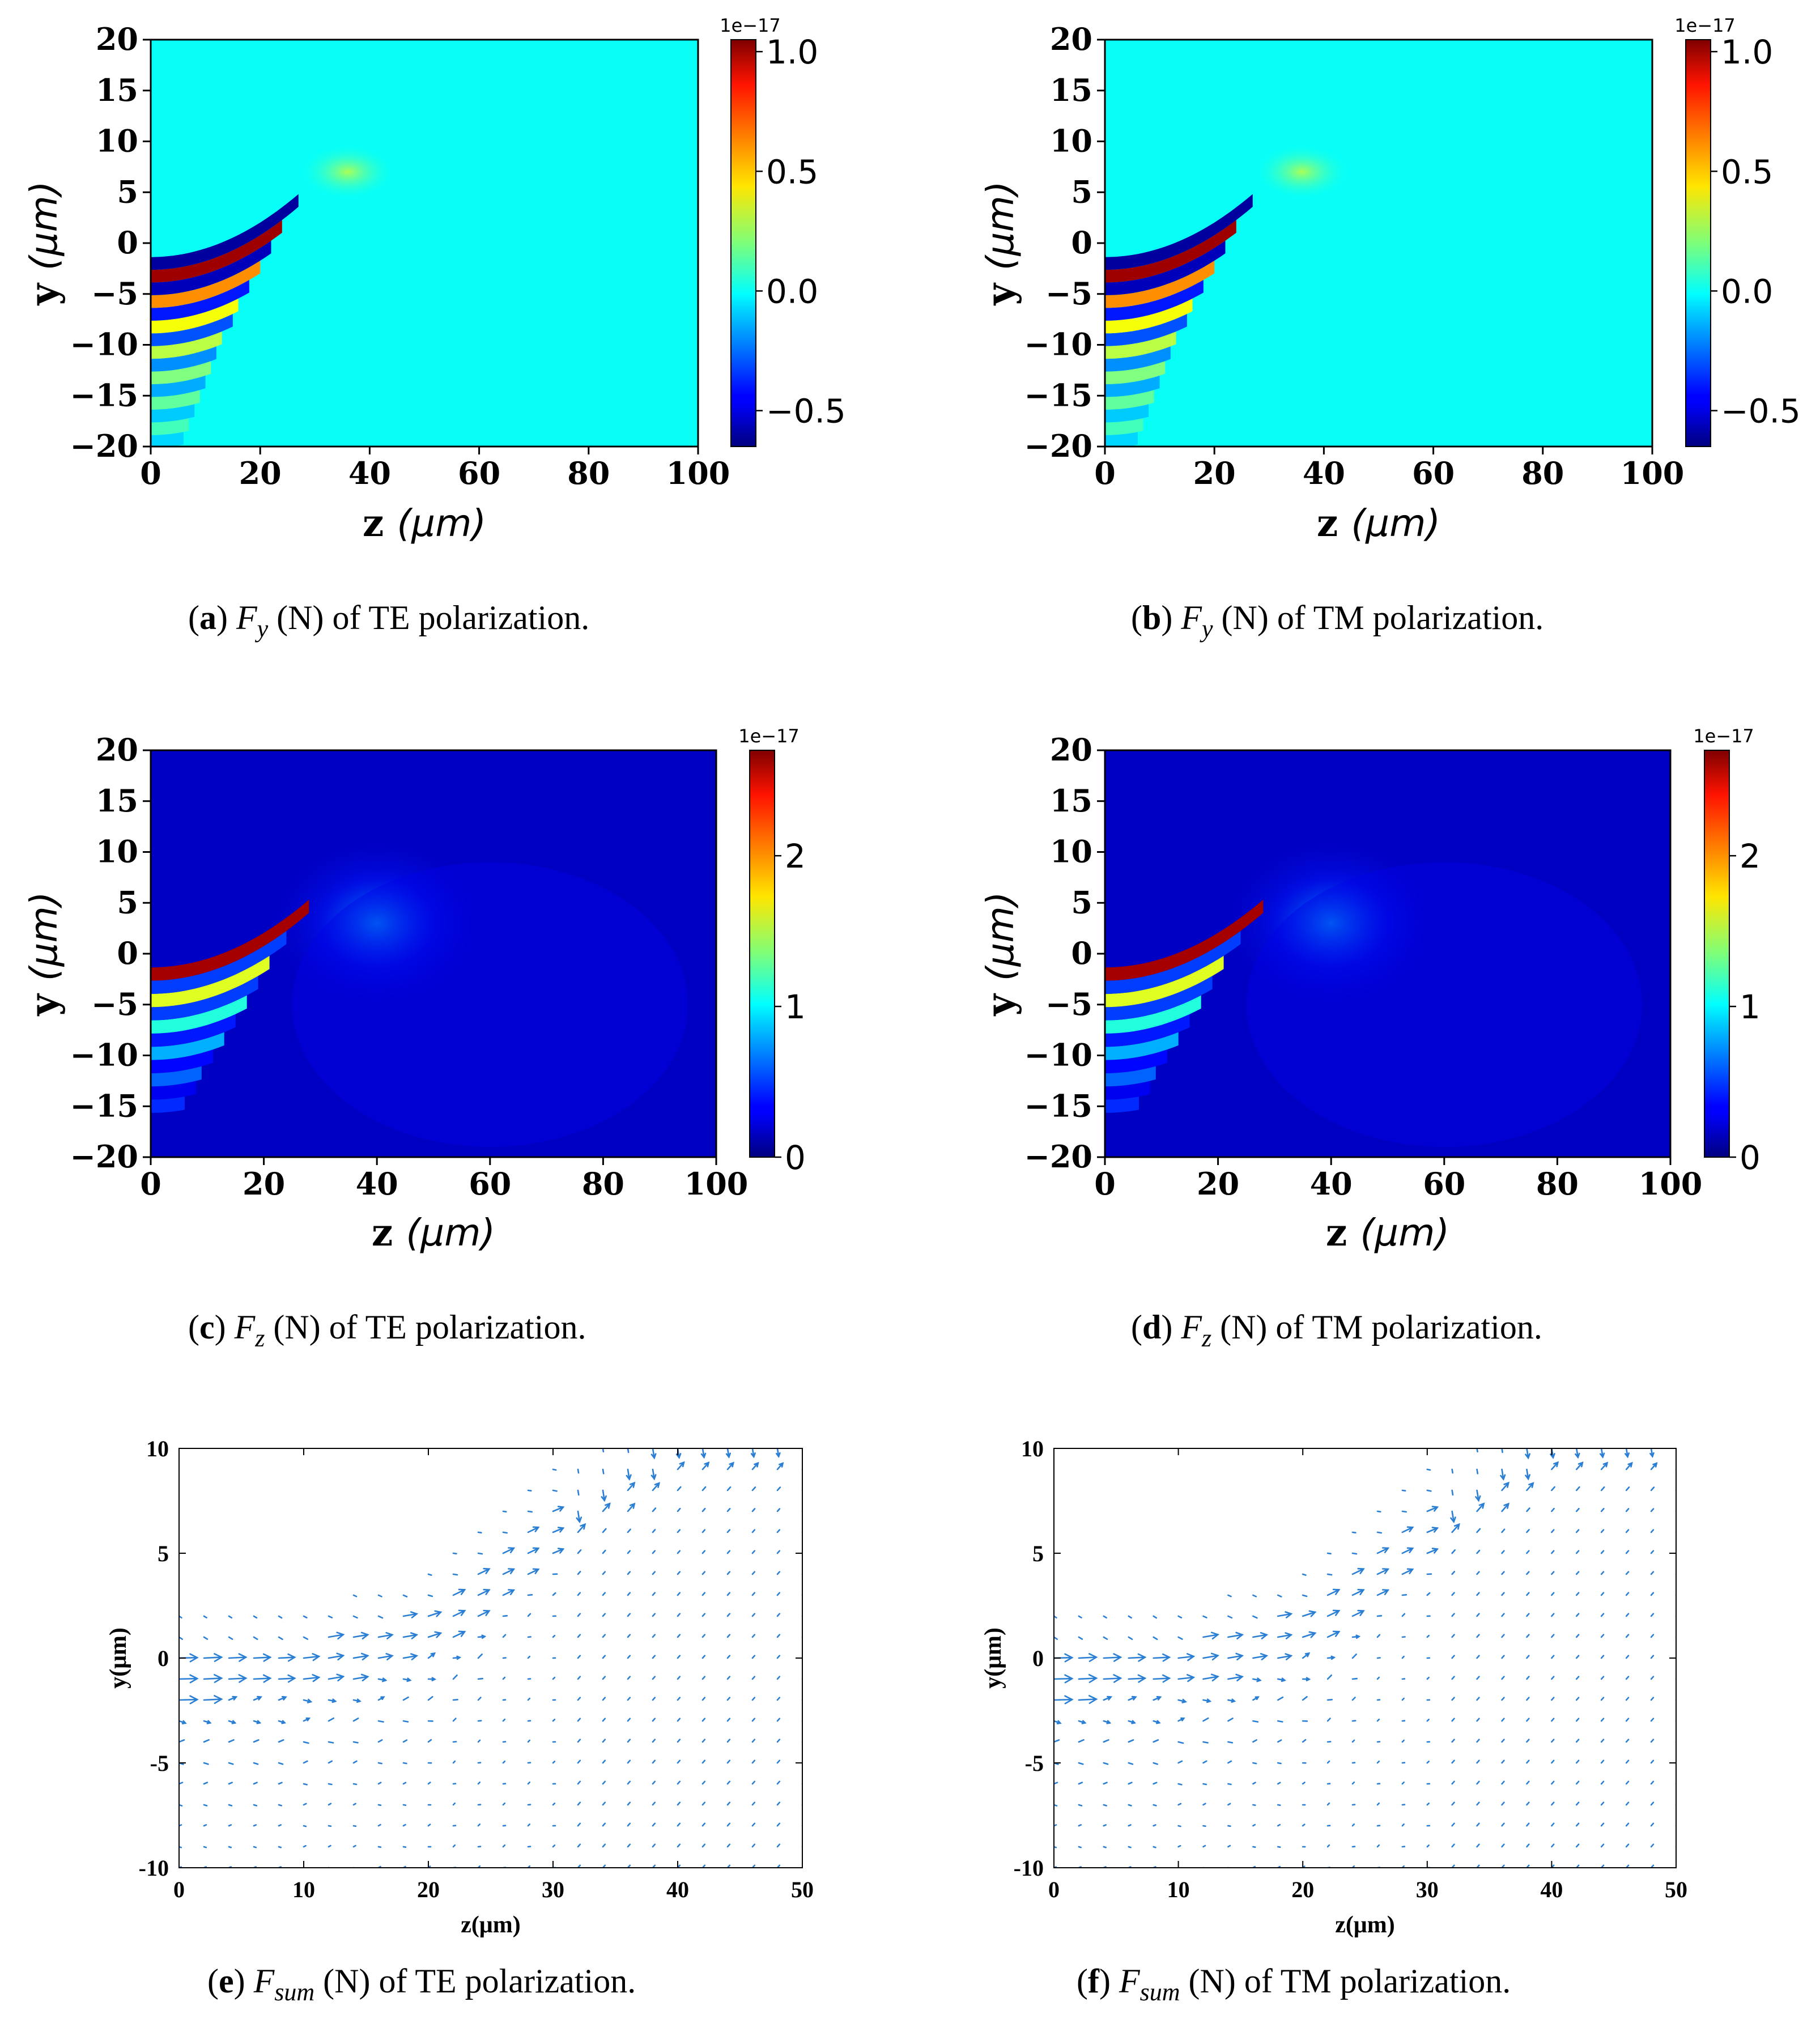 This screenshot has height=2023, width=1820. Describe the element at coordinates (1761, 411) in the screenshot. I see `colorbar-tick-label: −0.5` at that location.